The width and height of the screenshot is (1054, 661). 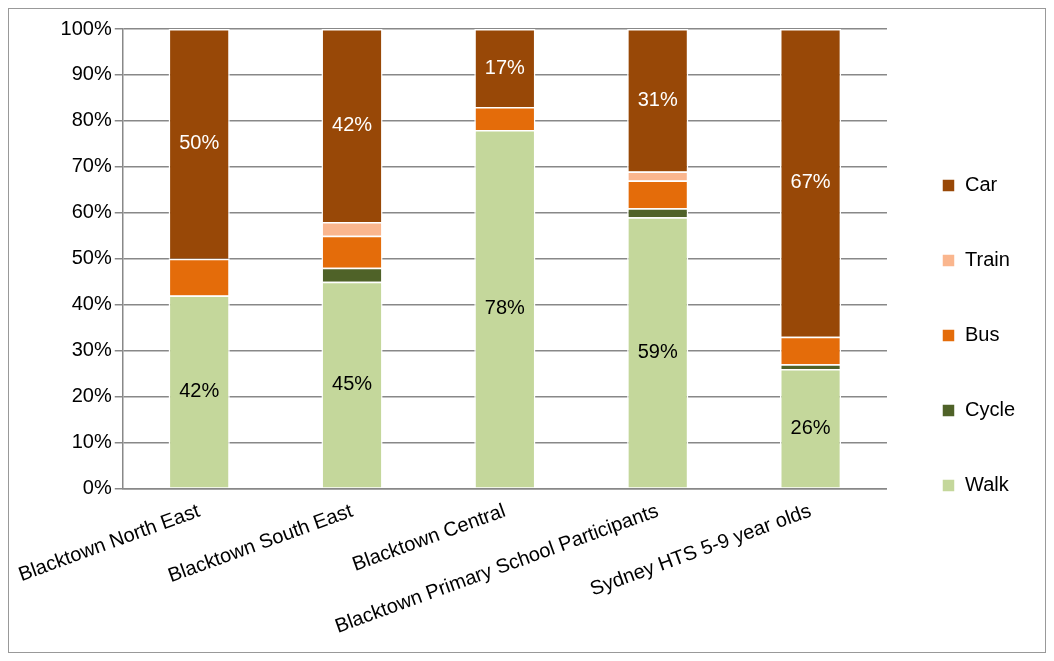 What do you see at coordinates (97, 486) in the screenshot?
I see `y-tick-label: 0%` at bounding box center [97, 486].